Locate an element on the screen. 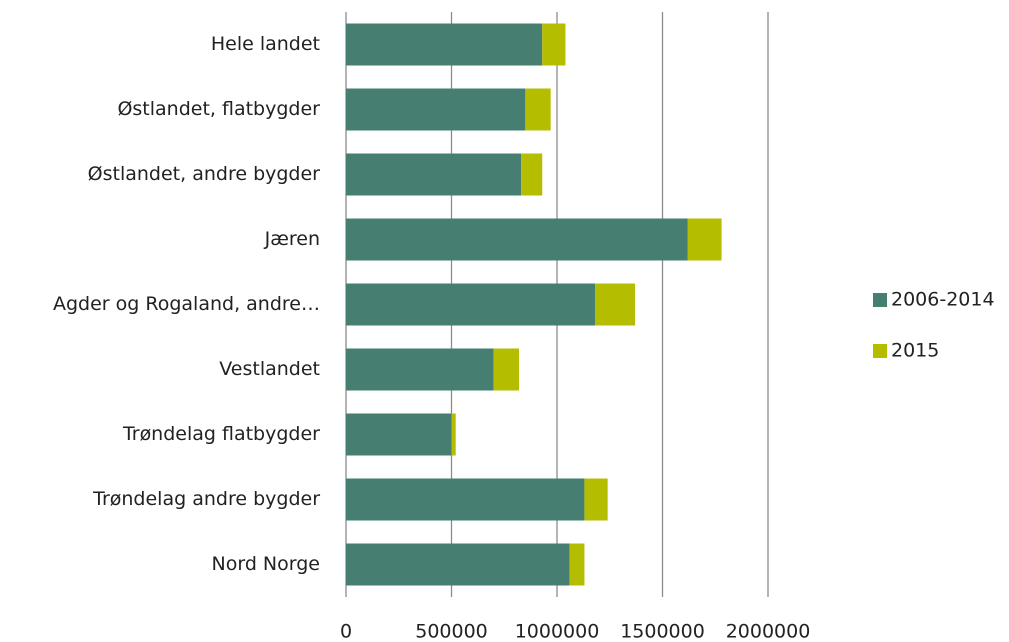 This screenshot has width=1009, height=642. y-tick-label: Hele landet is located at coordinates (265, 44).